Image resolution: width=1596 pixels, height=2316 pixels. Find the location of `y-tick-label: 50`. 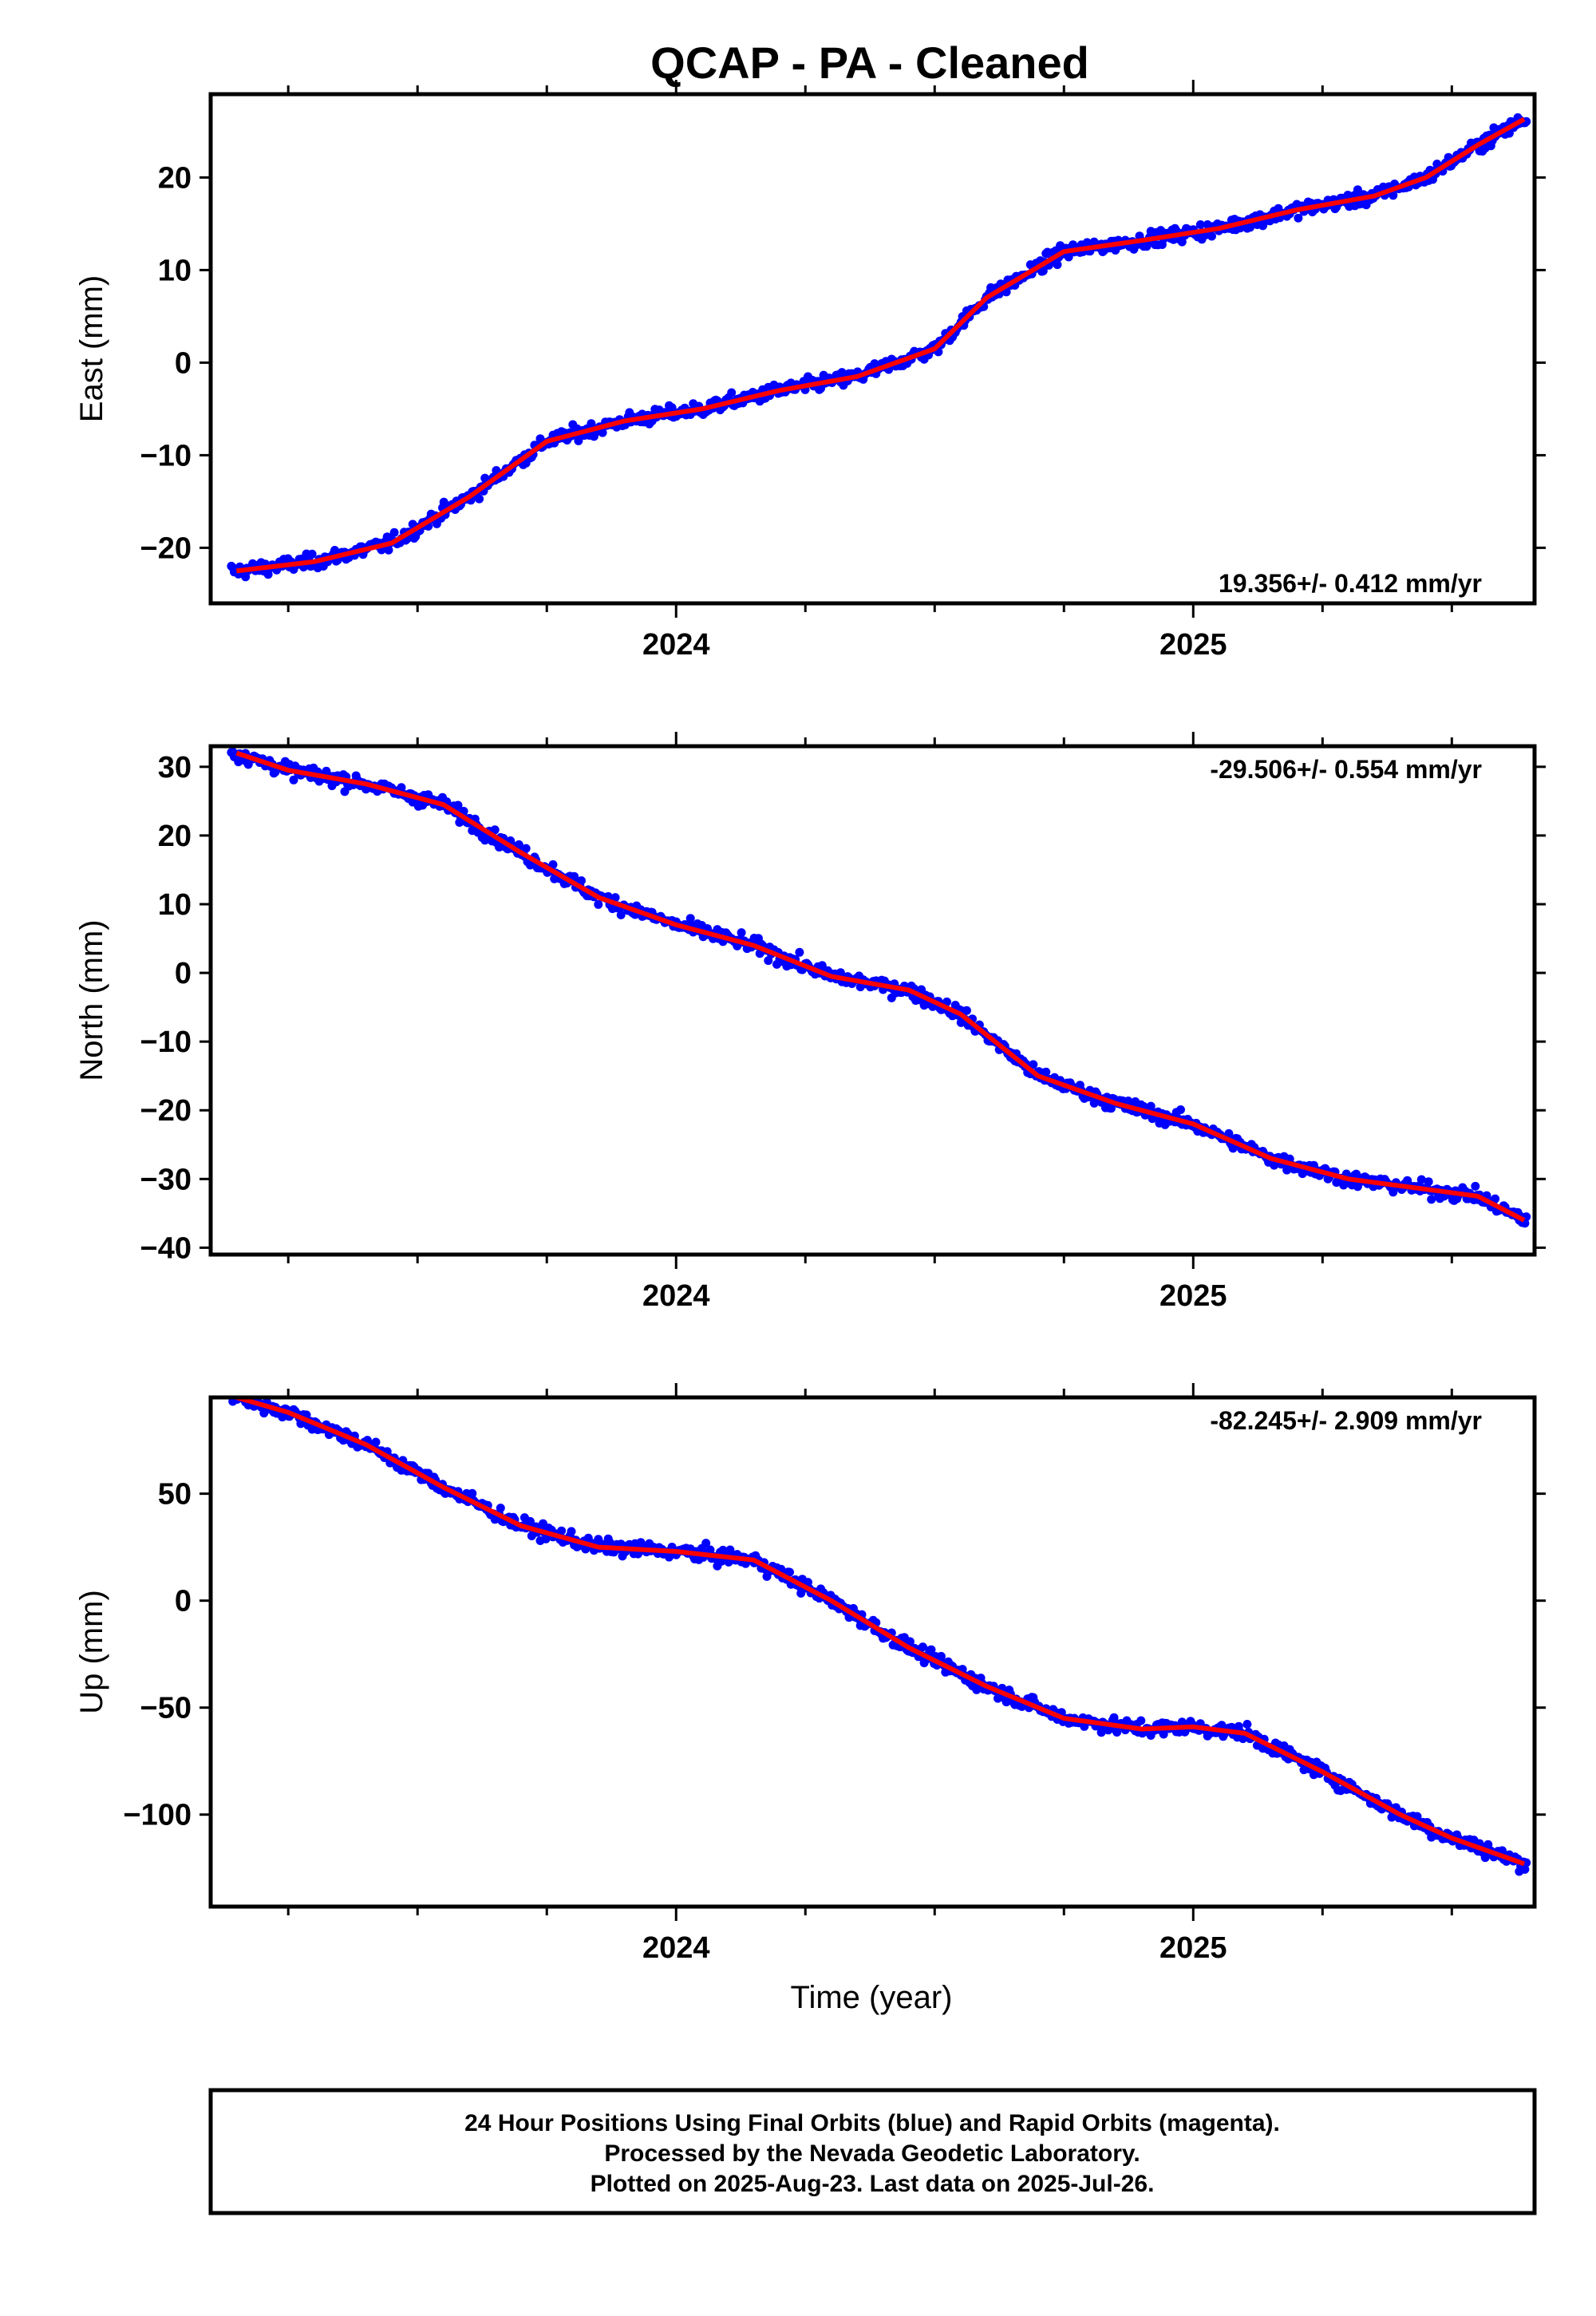

y-tick-label: 50 is located at coordinates (175, 1495).